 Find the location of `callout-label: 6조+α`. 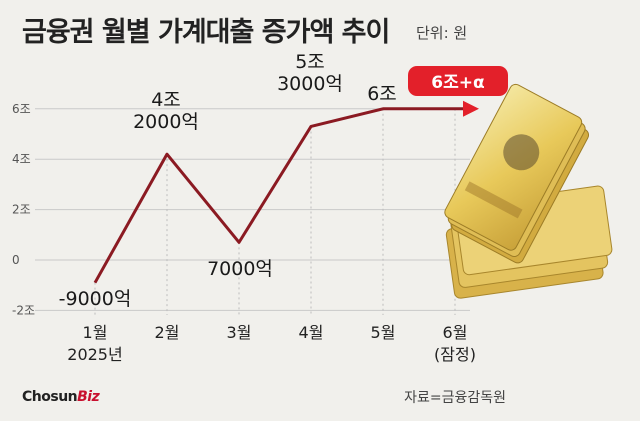

callout-label: 6조+α is located at coordinates (457, 83).